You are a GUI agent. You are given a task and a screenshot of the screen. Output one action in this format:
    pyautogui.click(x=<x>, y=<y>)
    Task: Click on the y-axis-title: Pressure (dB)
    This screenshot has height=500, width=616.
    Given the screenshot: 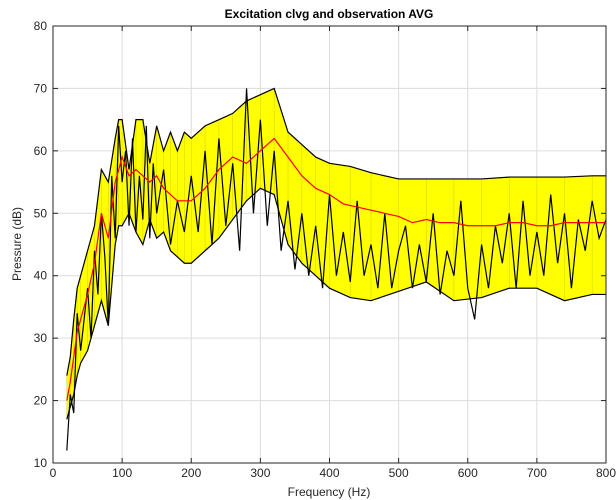 What is the action you would take?
    pyautogui.click(x=17, y=244)
    